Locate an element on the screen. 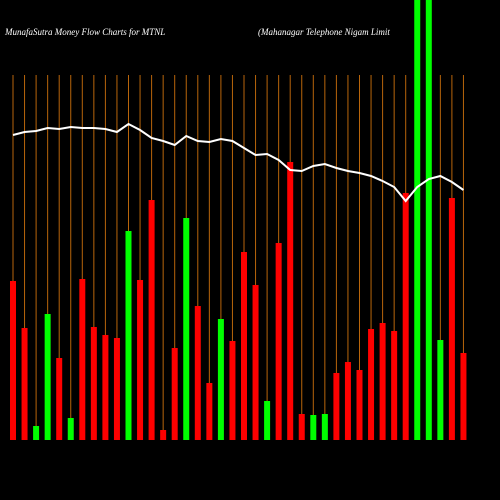 The height and width of the screenshot is (500, 500). line is located at coordinates (238, 162).